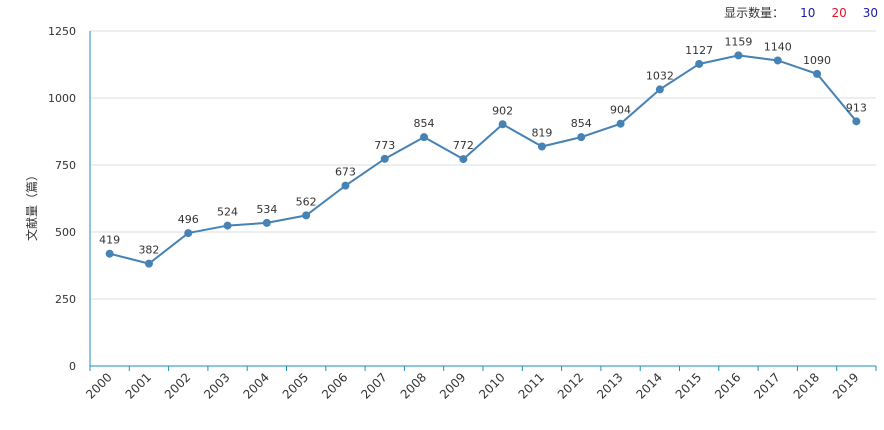 Image resolution: width=884 pixels, height=430 pixels. Describe the element at coordinates (502, 110) in the screenshot. I see `data-label: 902` at that location.